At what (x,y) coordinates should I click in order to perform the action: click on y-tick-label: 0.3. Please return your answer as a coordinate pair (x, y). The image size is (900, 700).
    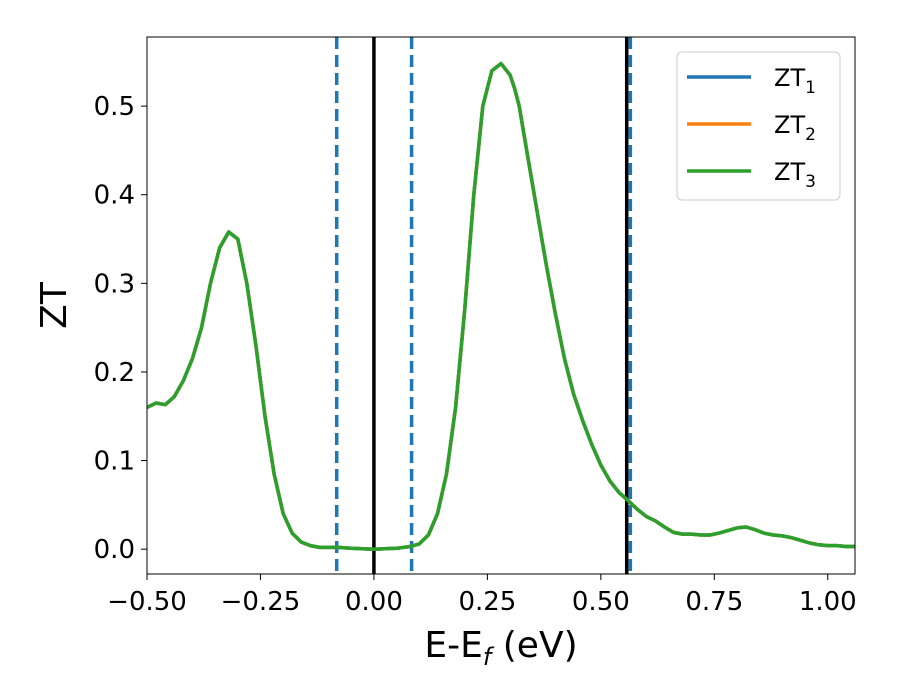
    Looking at the image, I should click on (114, 284).